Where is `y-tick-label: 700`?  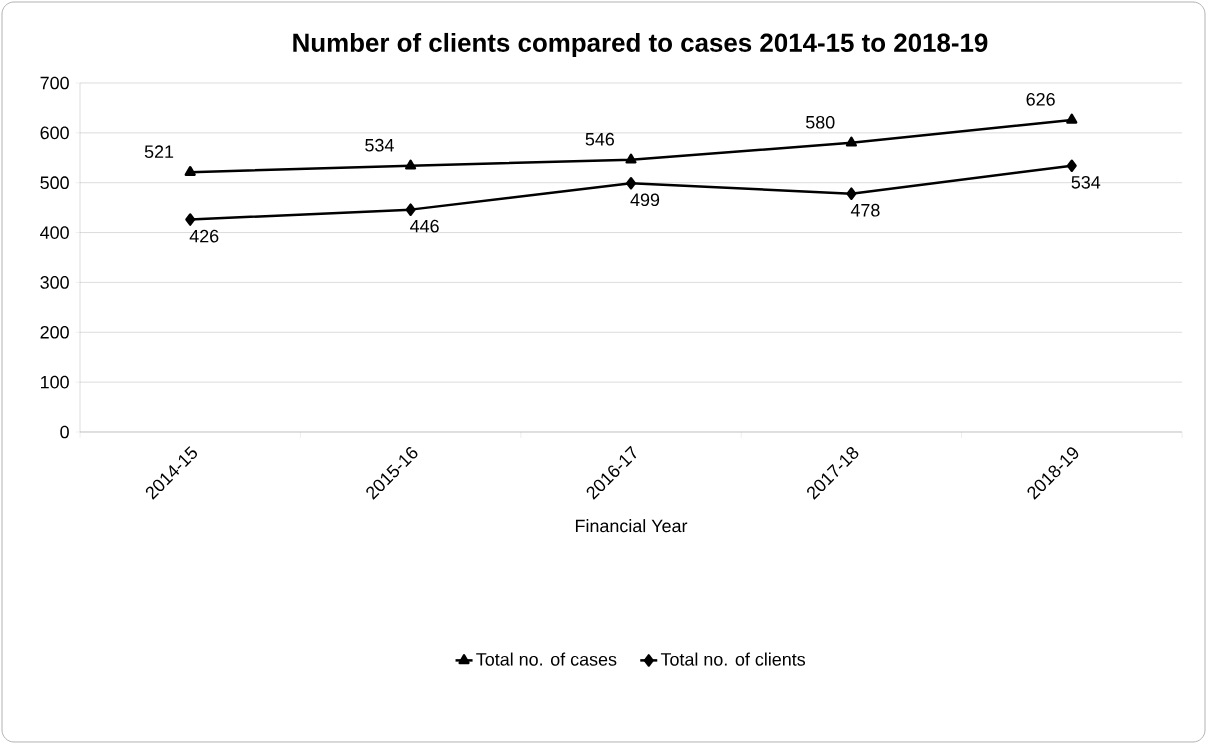
y-tick-label: 700 is located at coordinates (54, 83).